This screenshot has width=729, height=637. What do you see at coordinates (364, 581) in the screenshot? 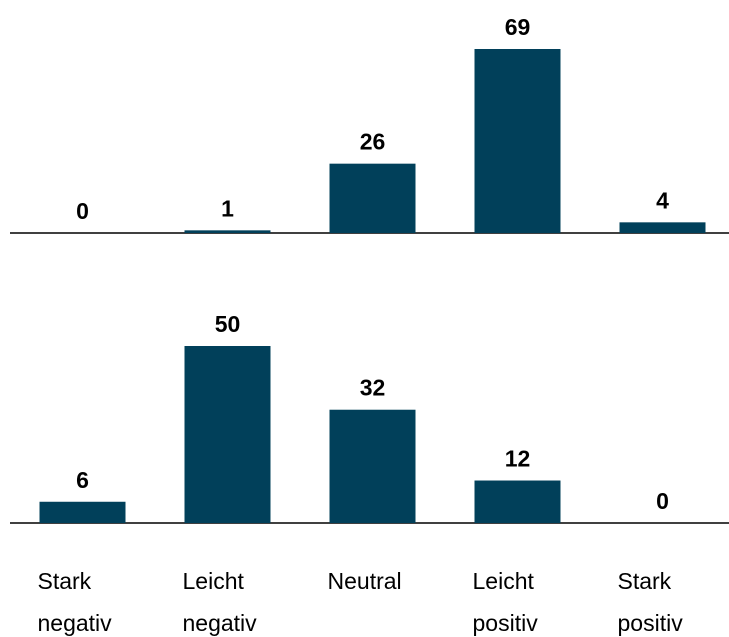
I see `x-tick-label: Neutral` at bounding box center [364, 581].